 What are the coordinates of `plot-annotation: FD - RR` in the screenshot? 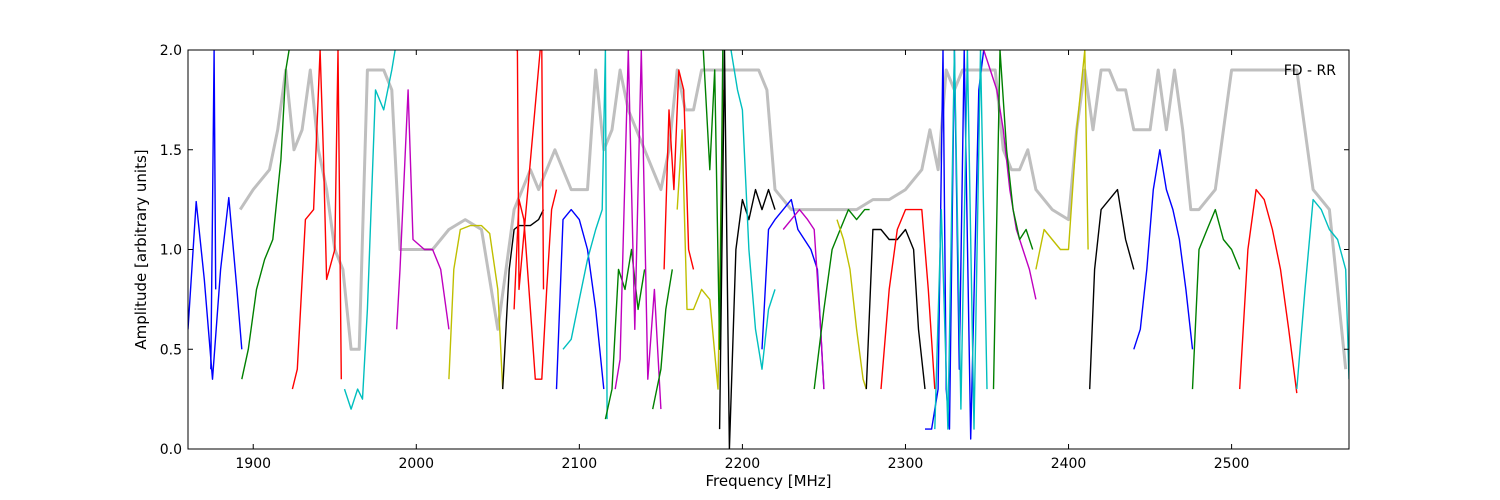 It's located at (1310, 71).